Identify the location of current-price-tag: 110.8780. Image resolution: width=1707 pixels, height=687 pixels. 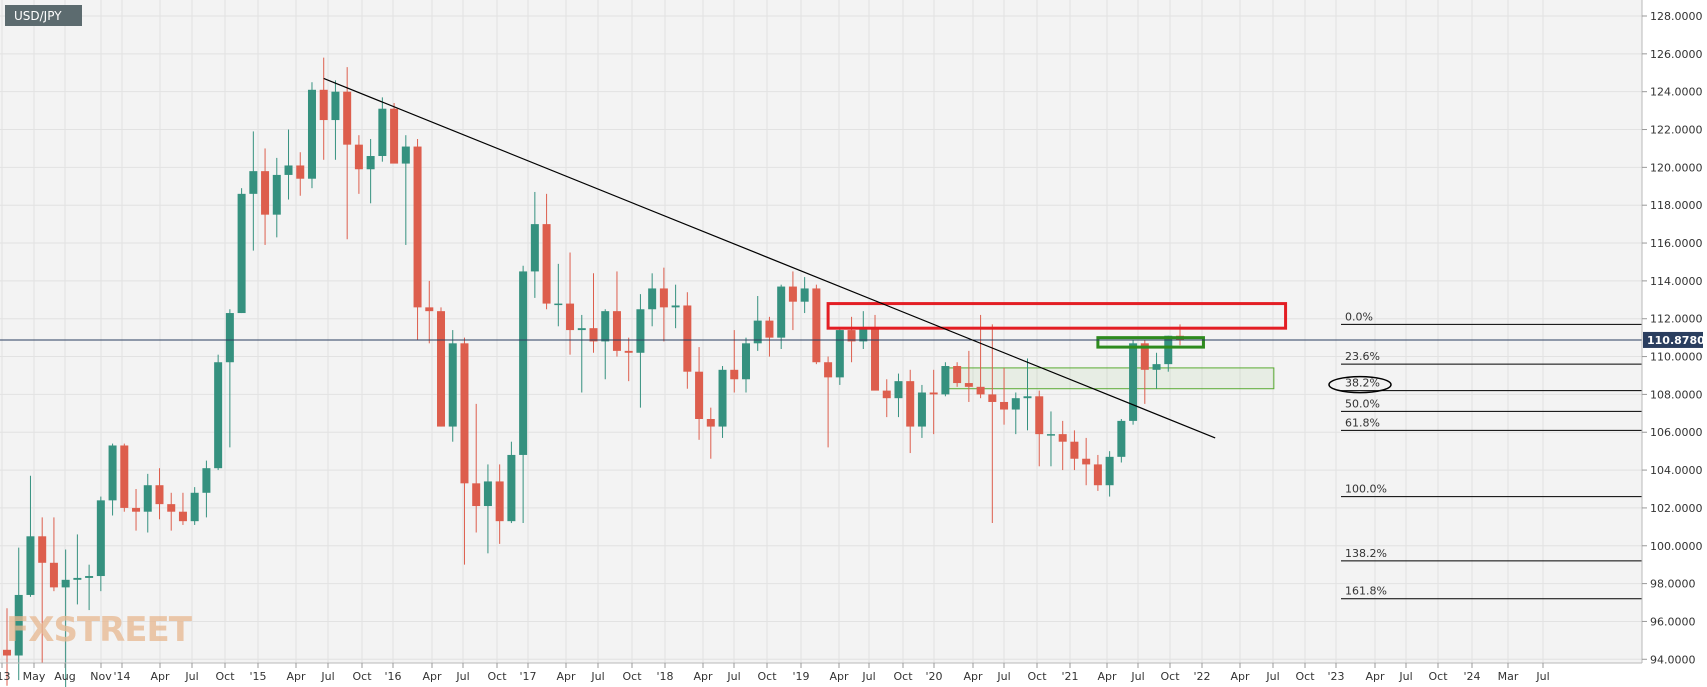
(1674, 339).